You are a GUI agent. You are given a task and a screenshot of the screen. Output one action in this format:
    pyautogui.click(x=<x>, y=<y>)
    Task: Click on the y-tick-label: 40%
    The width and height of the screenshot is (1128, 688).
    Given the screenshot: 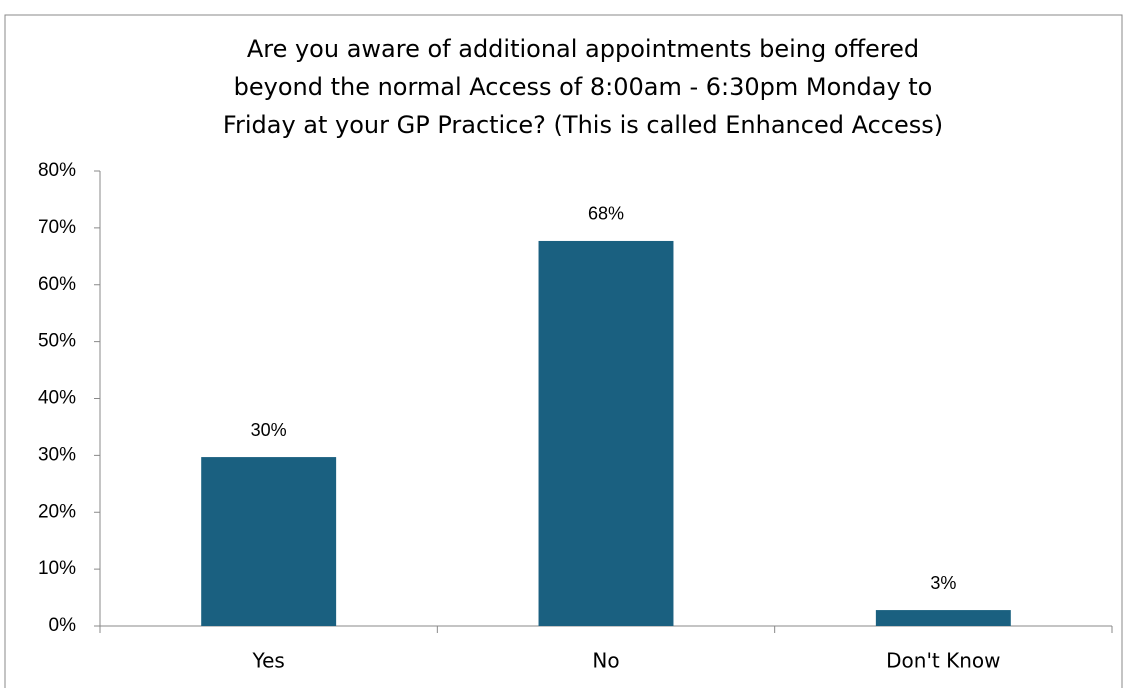 What is the action you would take?
    pyautogui.click(x=57, y=398)
    